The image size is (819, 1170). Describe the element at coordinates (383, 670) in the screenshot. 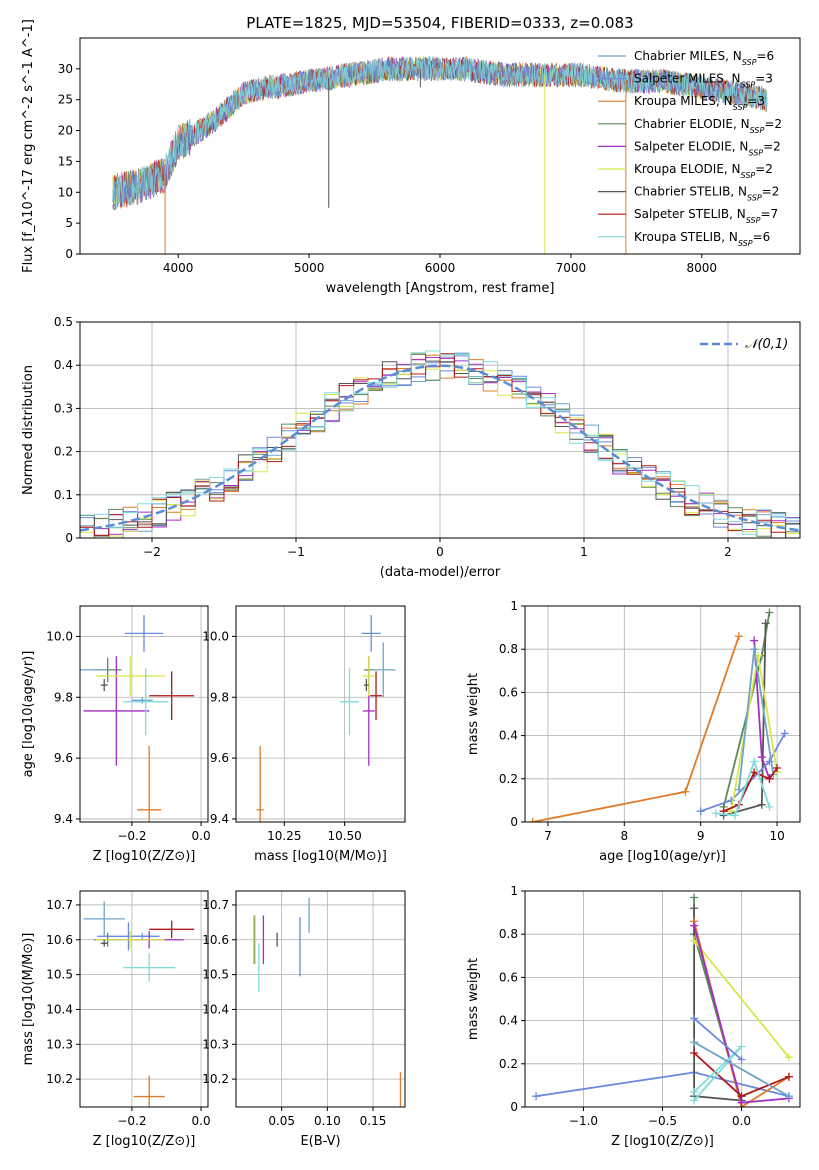

I see `errorbar-miles-chabrier` at that location.